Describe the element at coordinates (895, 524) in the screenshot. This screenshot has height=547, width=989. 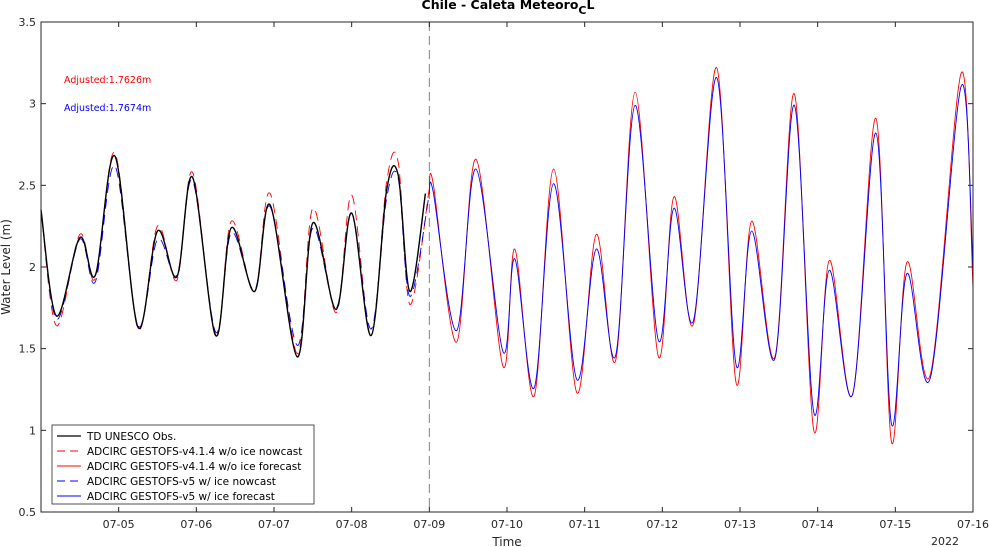
I see `x-tick-label: 07-15` at that location.